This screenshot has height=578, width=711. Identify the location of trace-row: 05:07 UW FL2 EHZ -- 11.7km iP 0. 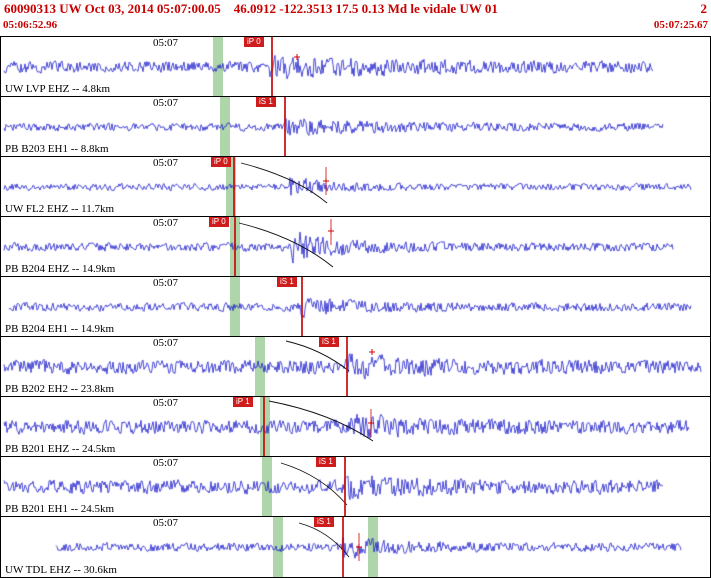
(355, 187).